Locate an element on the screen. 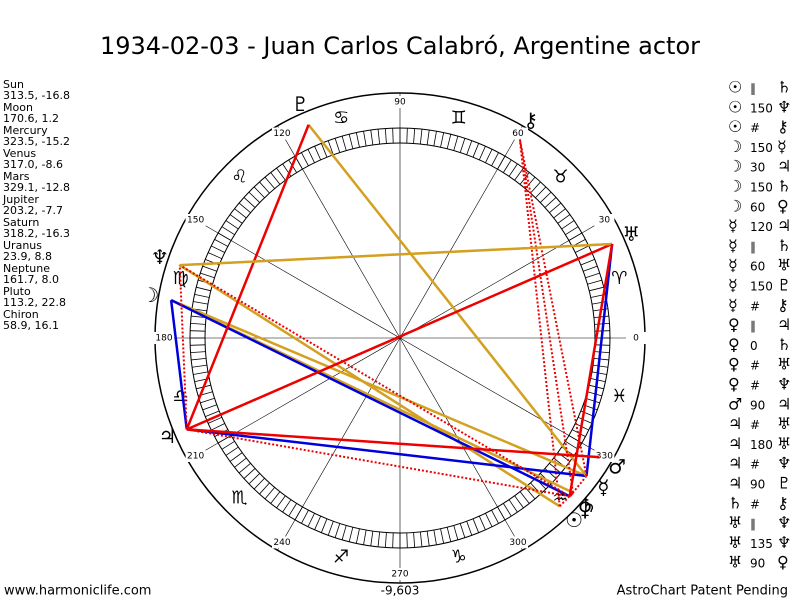 This screenshot has width=800, height=600. footer-right: AstroChart Patent Pending is located at coordinates (702, 591).